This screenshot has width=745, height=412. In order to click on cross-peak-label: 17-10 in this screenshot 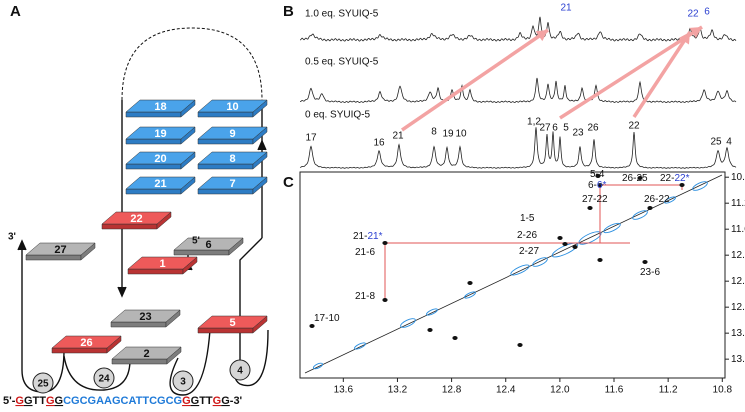, I will do `click(327, 318)`.